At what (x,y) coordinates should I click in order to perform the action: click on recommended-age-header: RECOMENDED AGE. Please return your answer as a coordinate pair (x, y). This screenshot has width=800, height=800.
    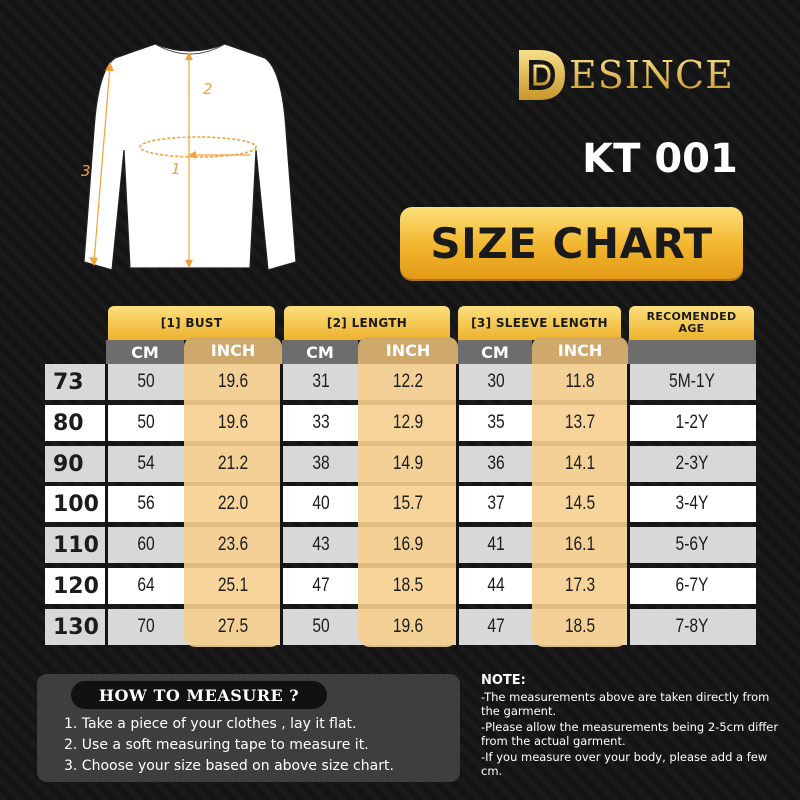
    Looking at the image, I should click on (691, 323).